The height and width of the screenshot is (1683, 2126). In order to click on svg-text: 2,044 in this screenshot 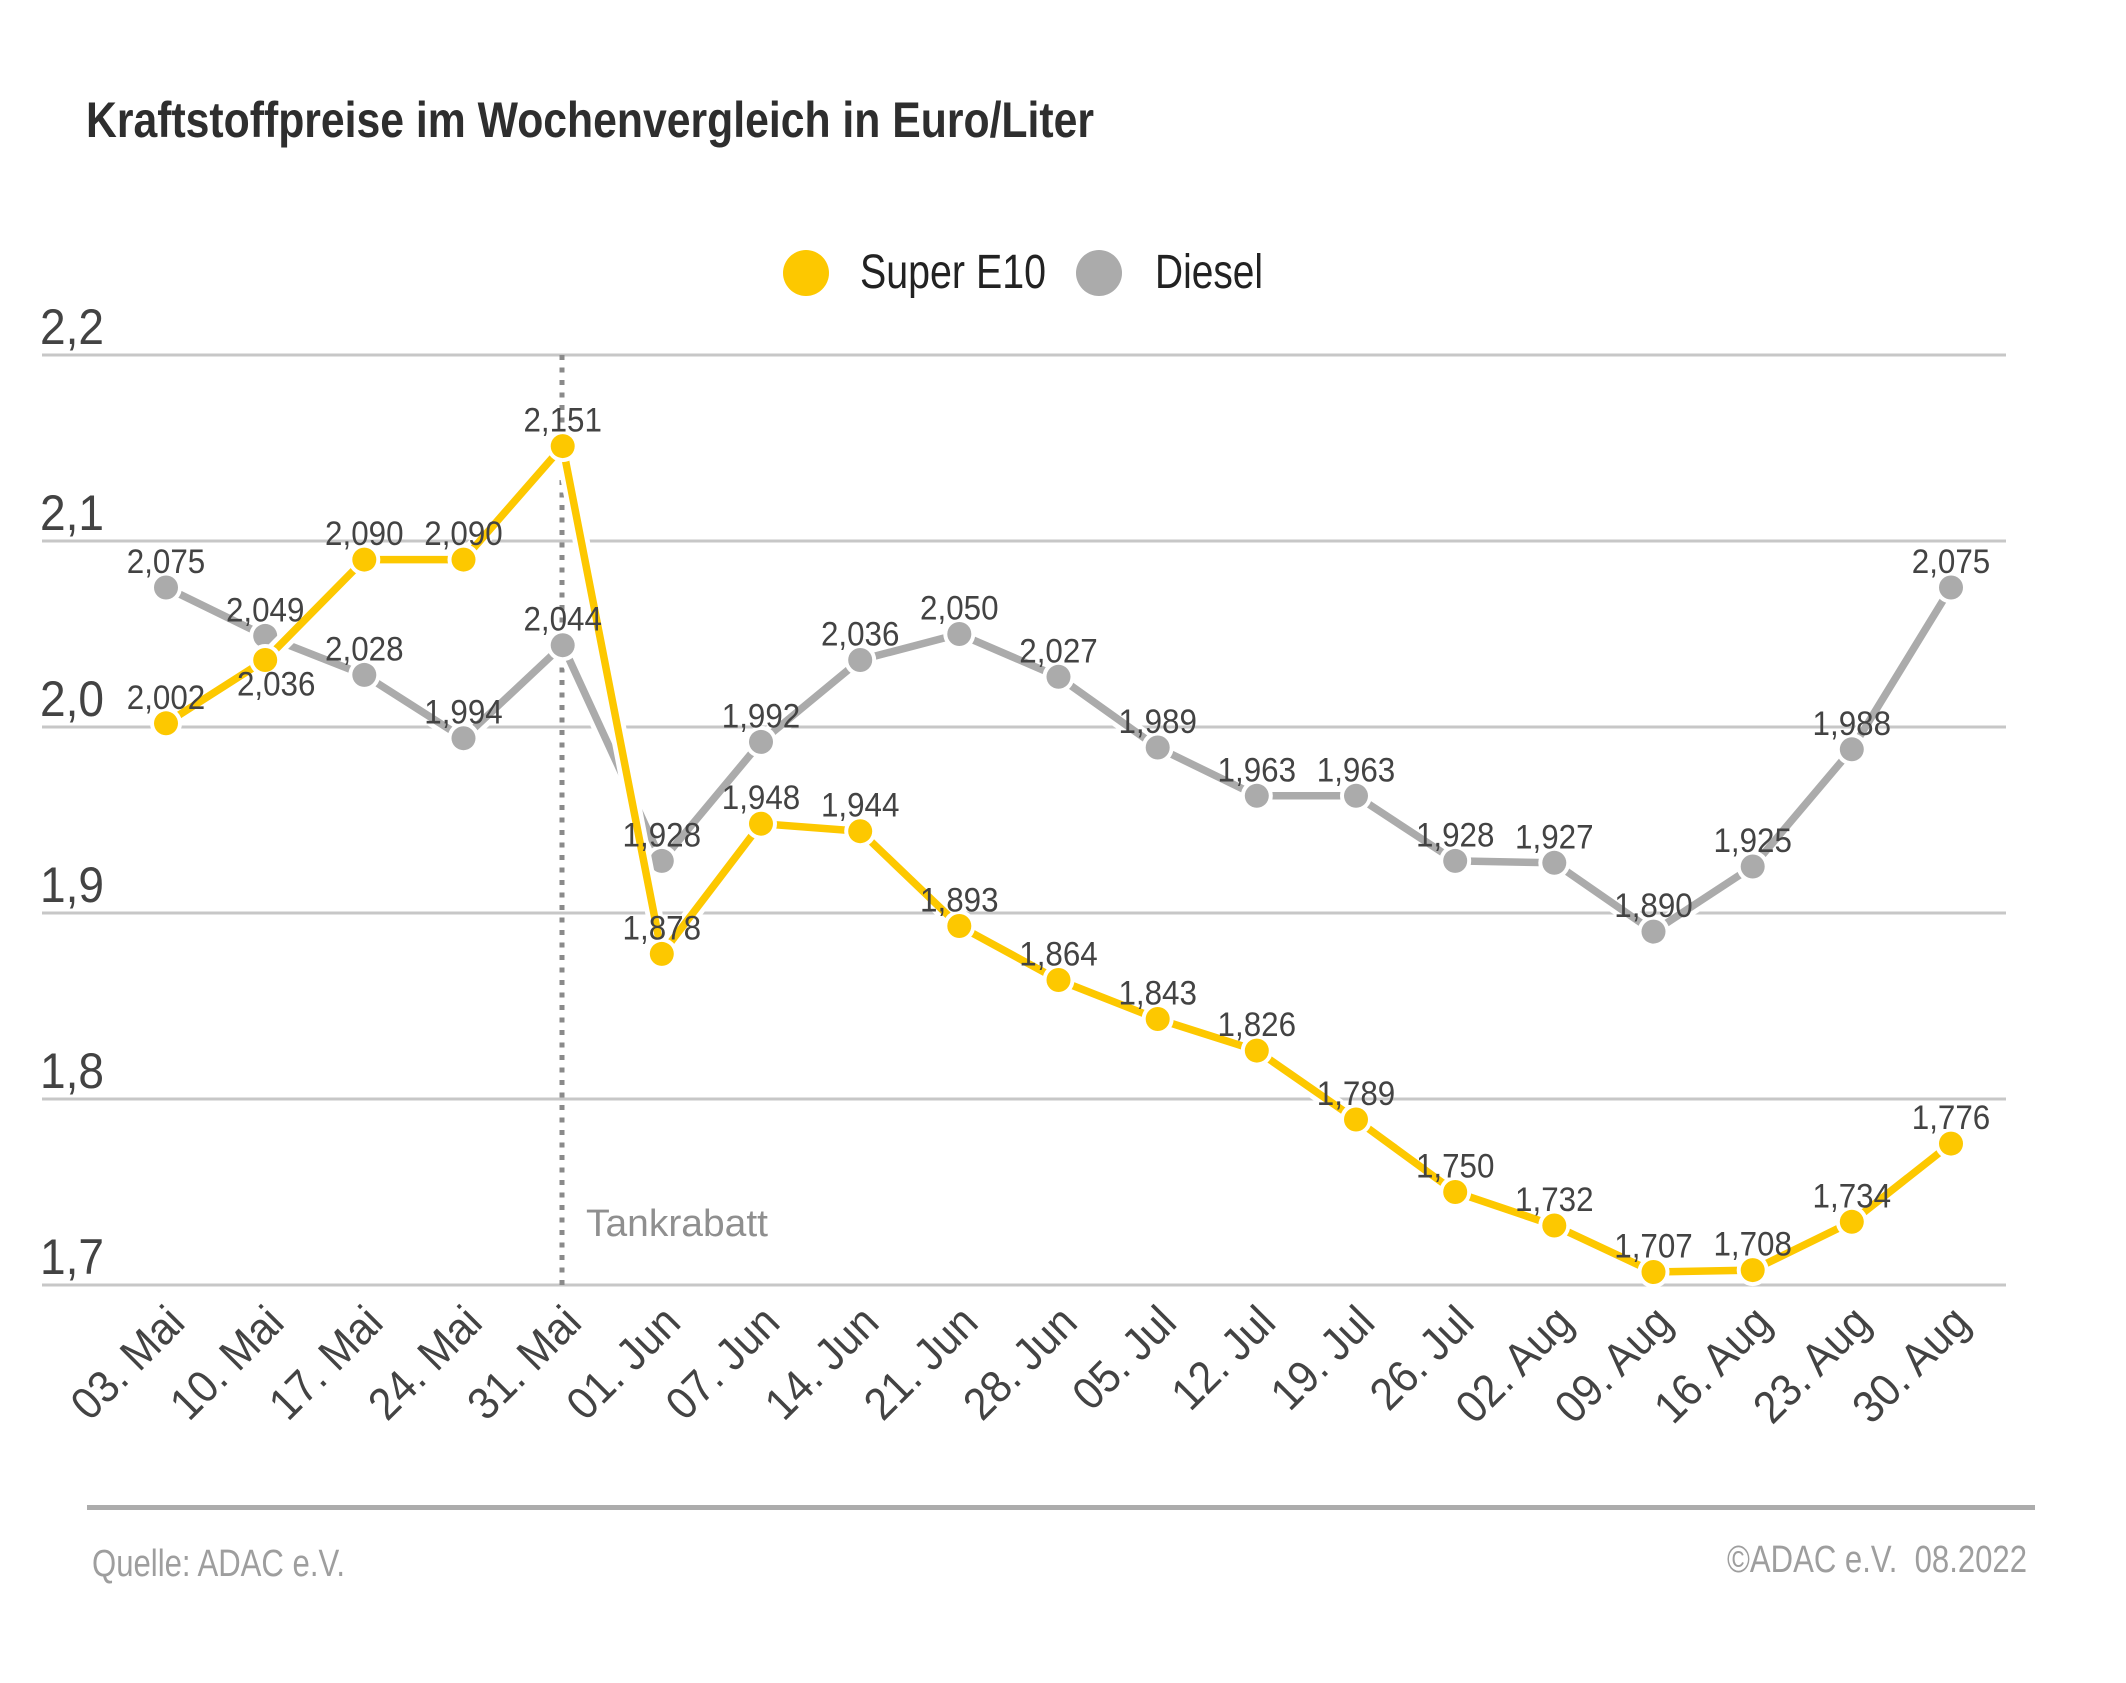, I will do `click(562, 620)`.